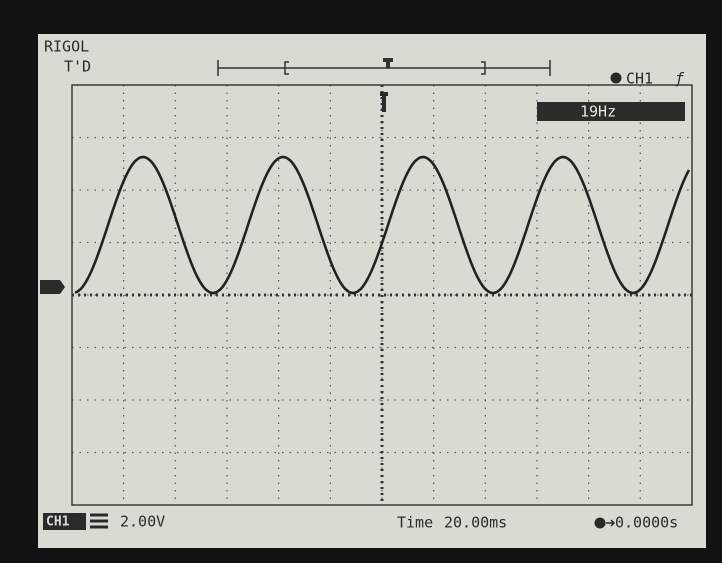 This screenshot has height=563, width=722. Describe the element at coordinates (415, 523) in the screenshot. I see `time-label: Time` at that location.